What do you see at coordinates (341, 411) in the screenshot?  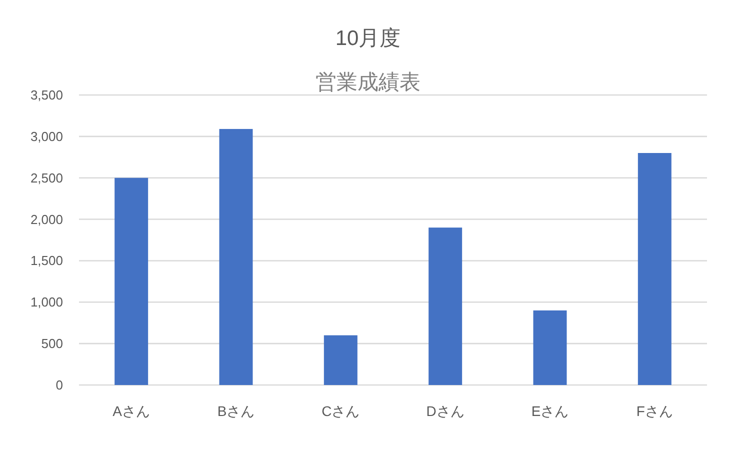 I see `xtick-label: Cさん` at bounding box center [341, 411].